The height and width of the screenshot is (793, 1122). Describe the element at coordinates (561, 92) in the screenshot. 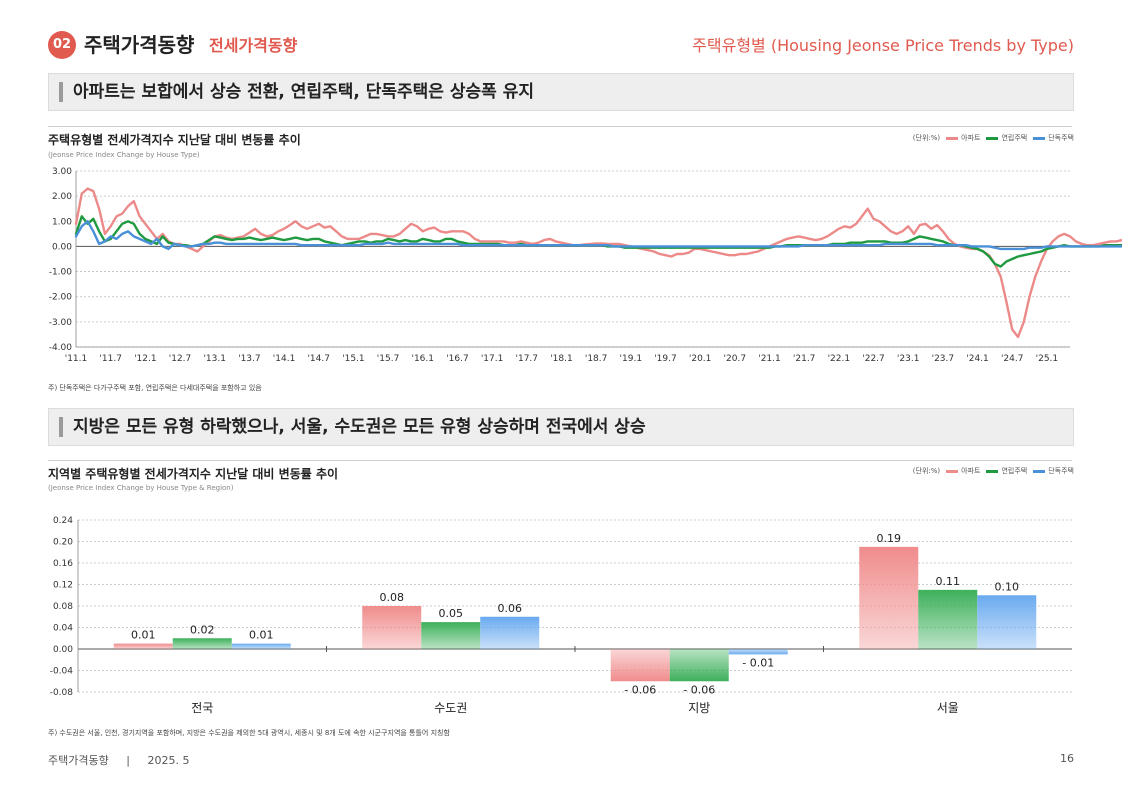

I see `section1-banner: 아파트는 보합에서 상승 전환, 연립주택, 단독주택은 상승폭 유지` at that location.